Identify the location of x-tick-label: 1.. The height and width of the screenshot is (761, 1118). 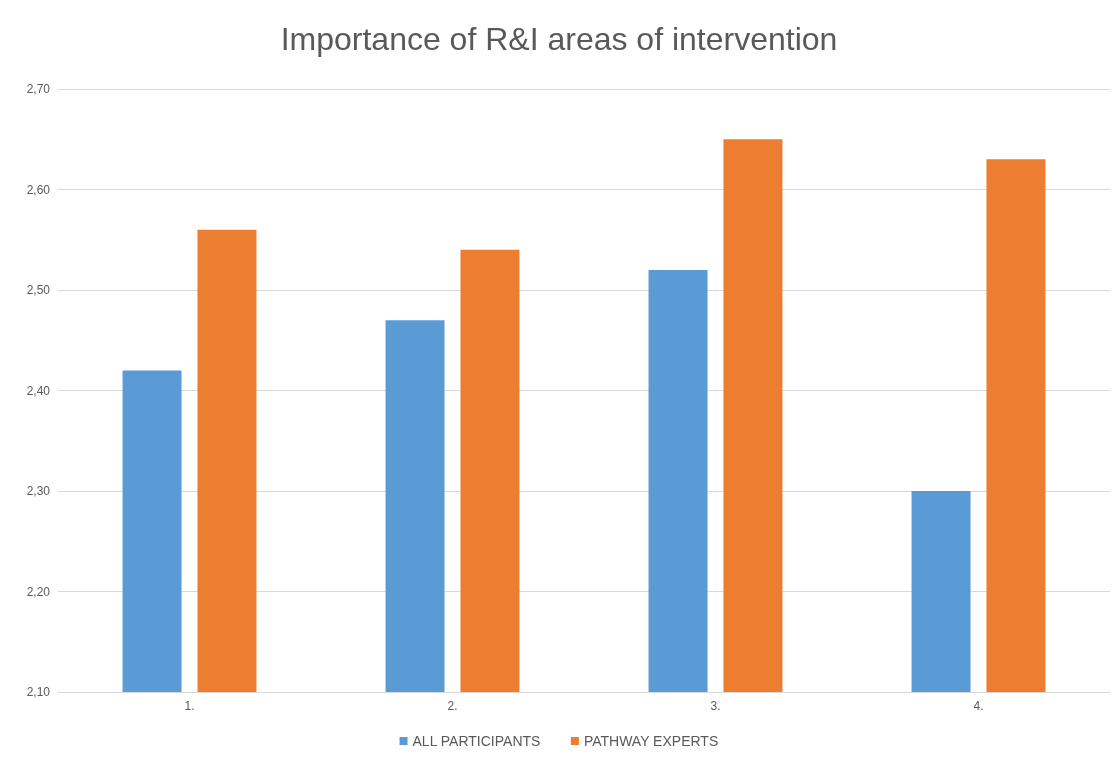
(189, 706).